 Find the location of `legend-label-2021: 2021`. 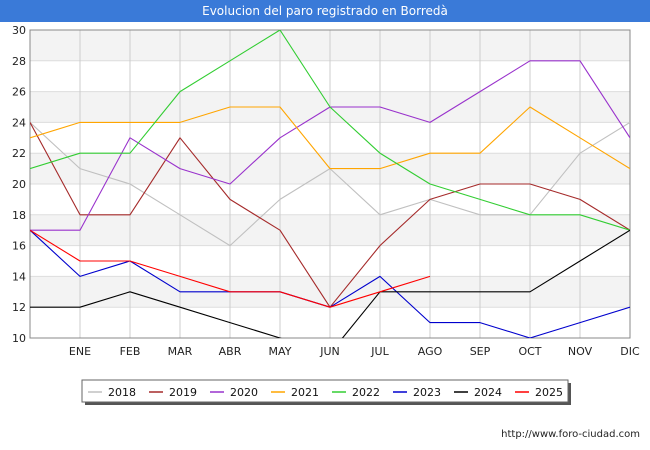

legend-label-2021: 2021 is located at coordinates (305, 392).